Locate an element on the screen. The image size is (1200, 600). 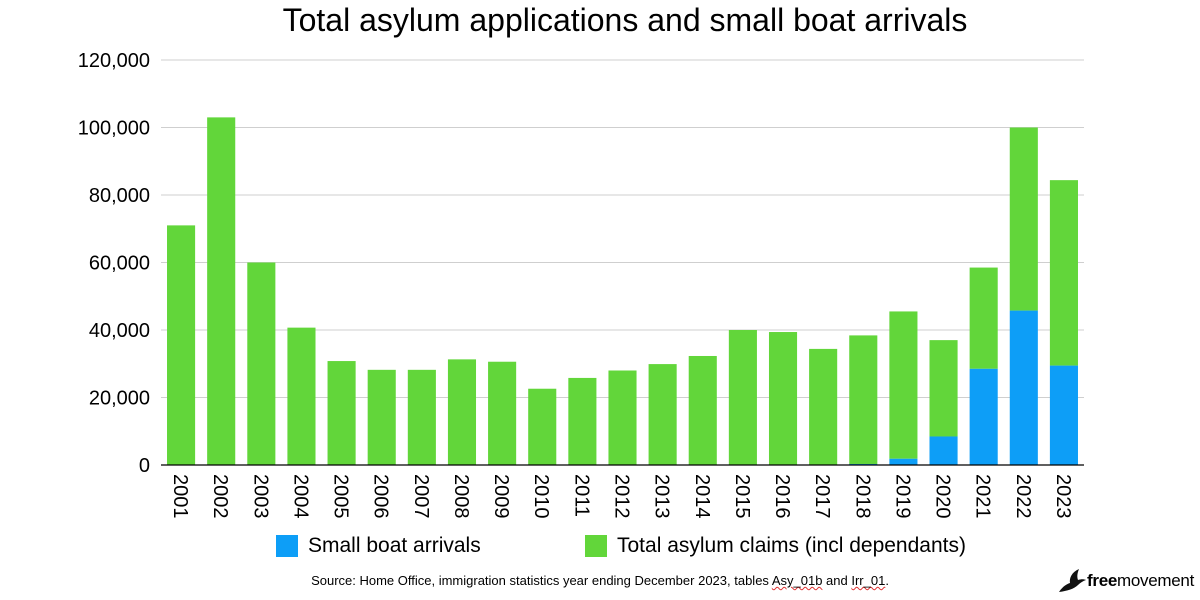
bar-total-asylum-claims-2015 is located at coordinates (742, 397).